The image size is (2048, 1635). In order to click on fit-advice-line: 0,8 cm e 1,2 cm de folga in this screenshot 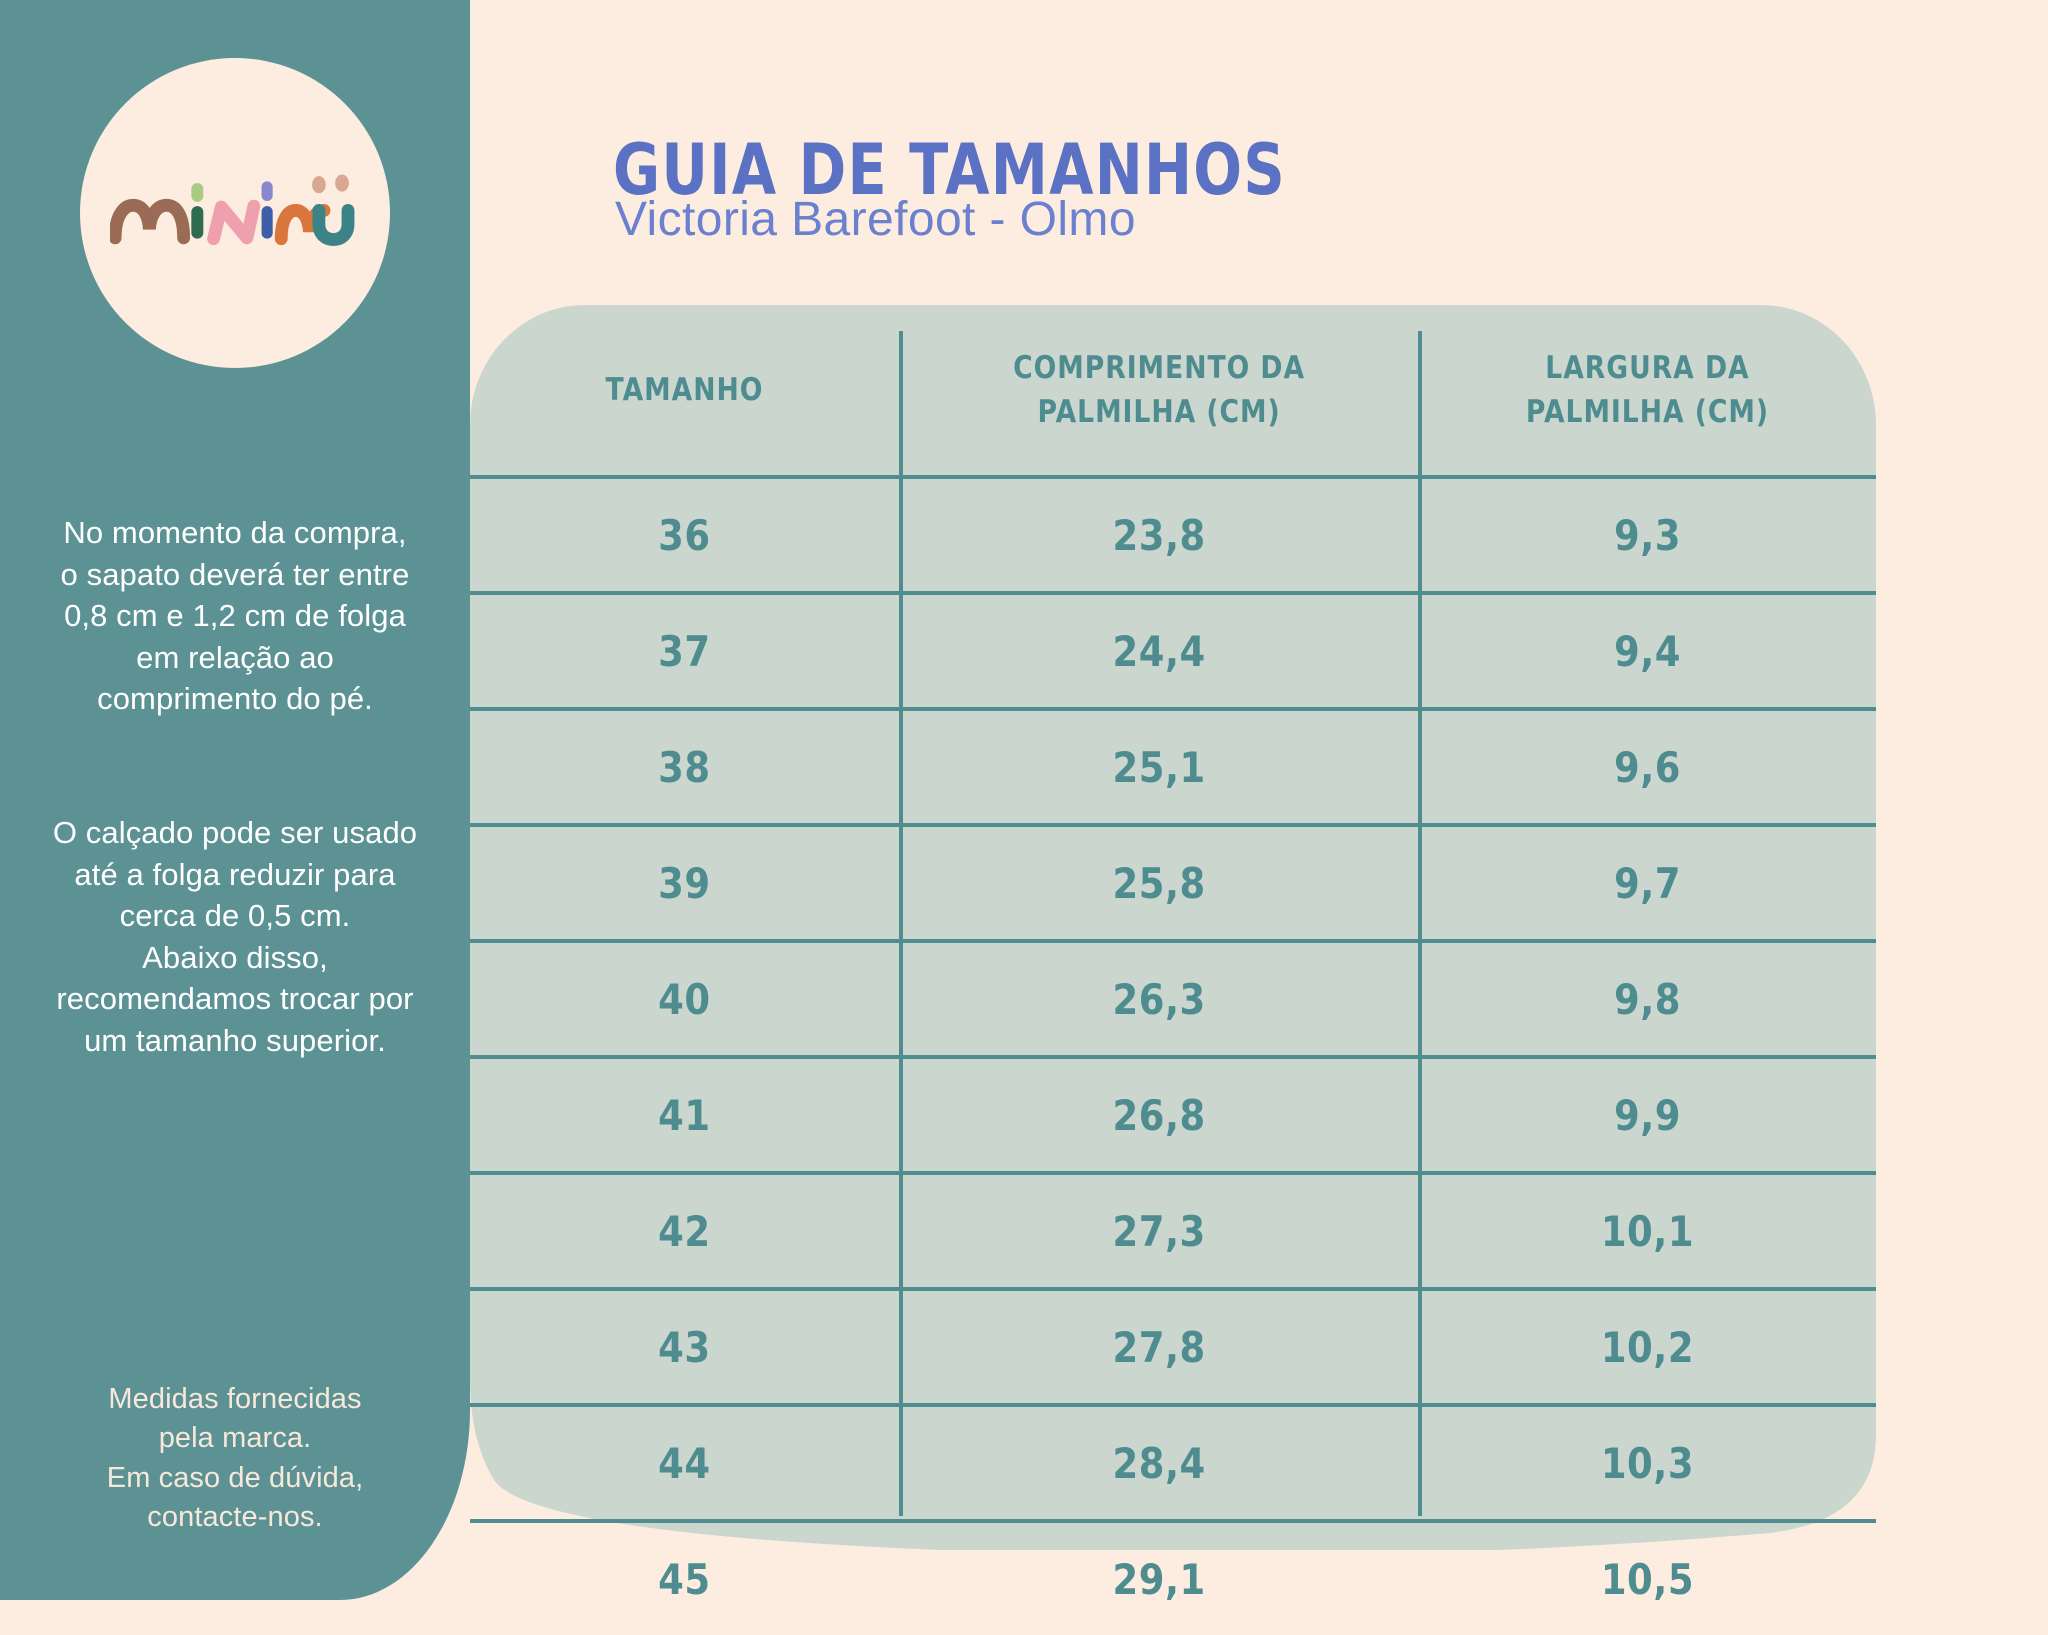, I will do `click(235, 616)`.